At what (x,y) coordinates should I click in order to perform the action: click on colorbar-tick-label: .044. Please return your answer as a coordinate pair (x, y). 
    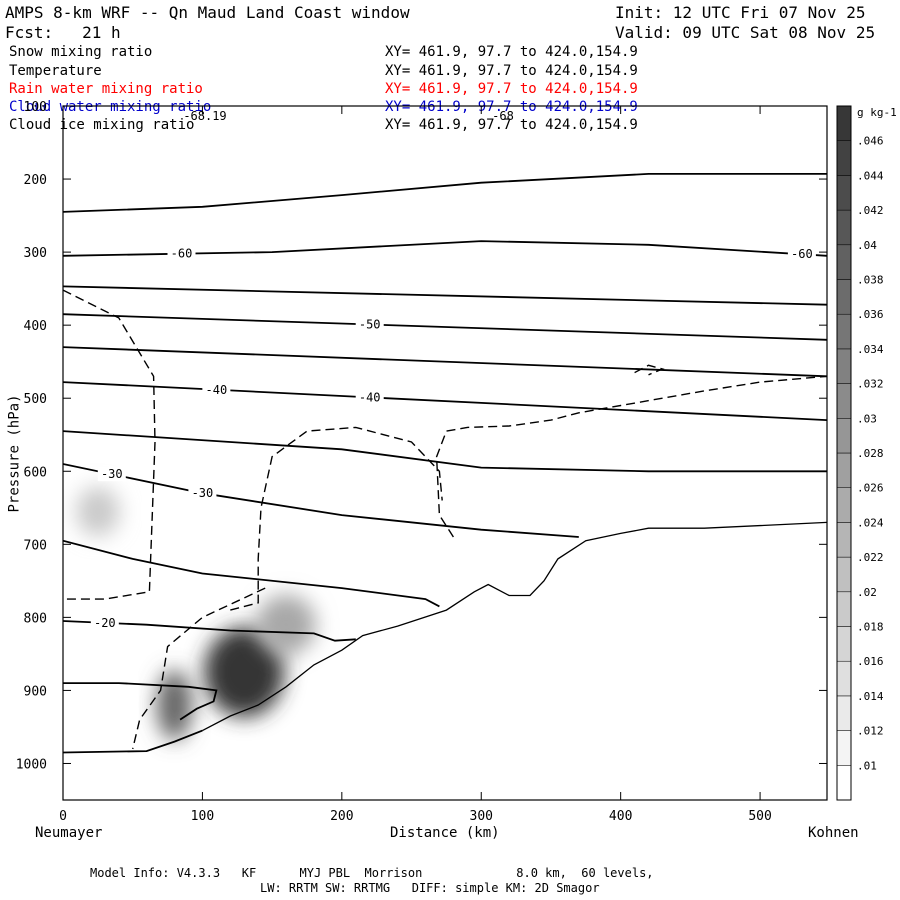
    Looking at the image, I should click on (870, 175).